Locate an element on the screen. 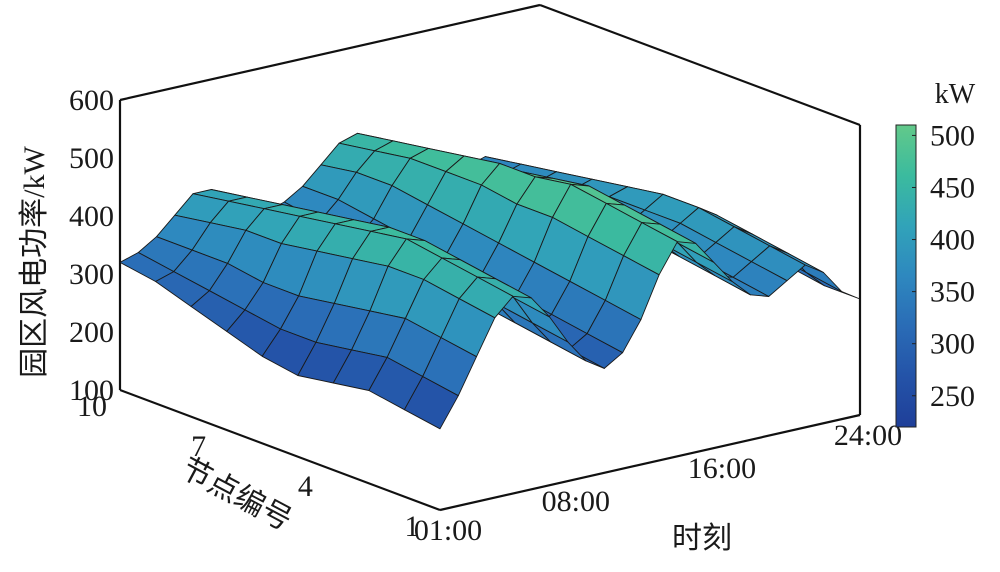  colorbar: kW 250 300 350 400 450 500 is located at coordinates (935, 253).